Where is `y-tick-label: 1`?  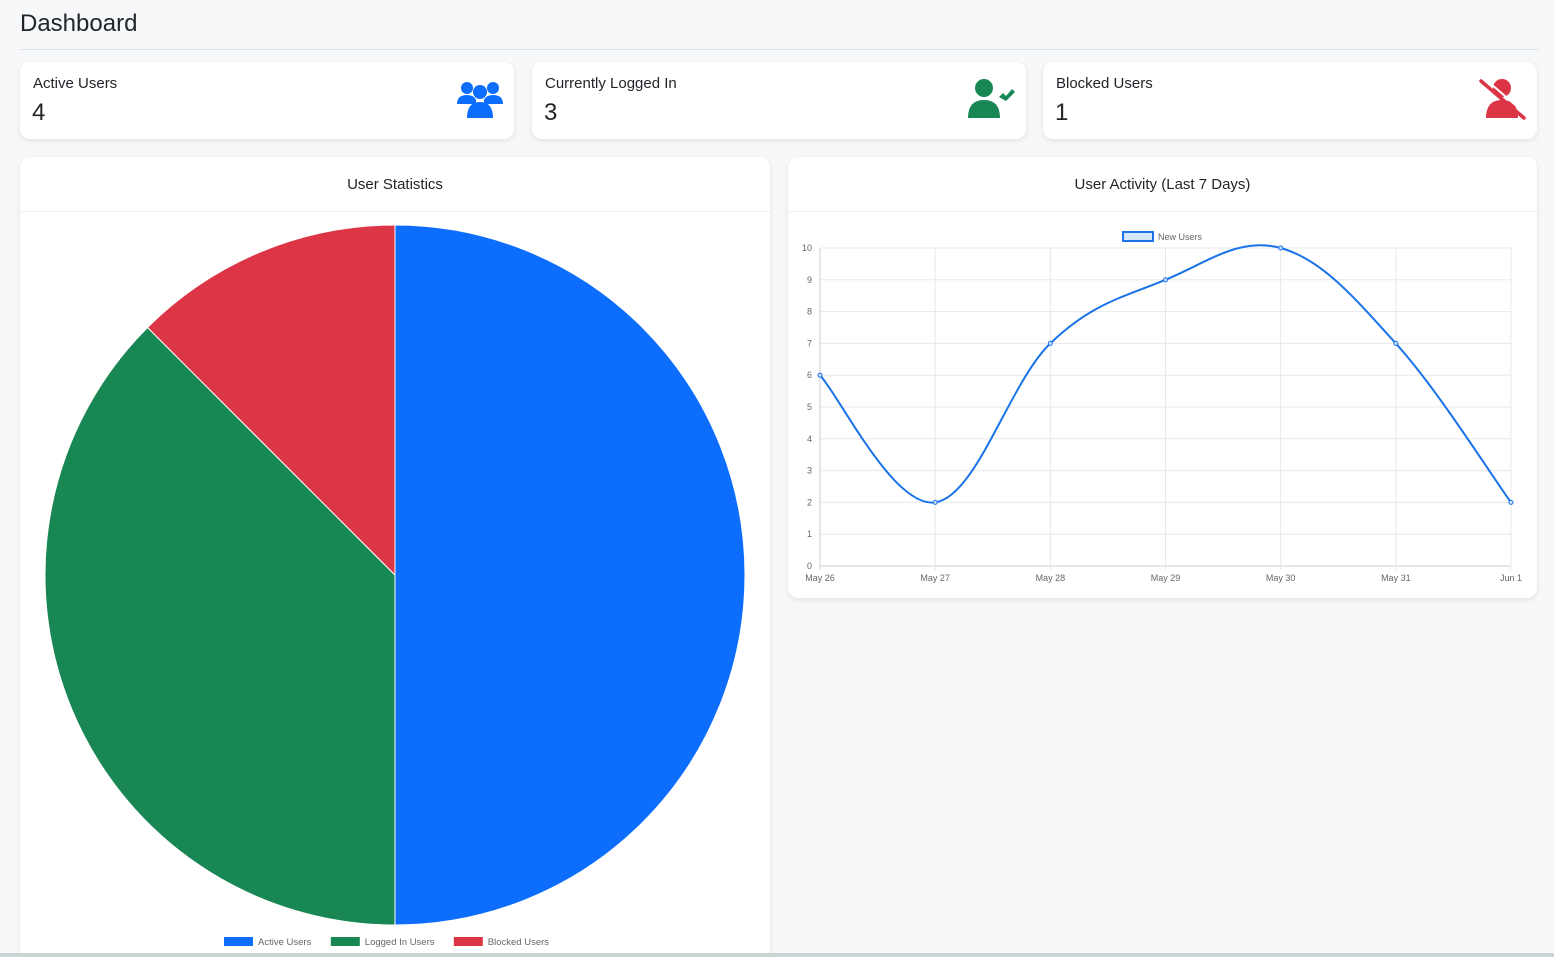 y-tick-label: 1 is located at coordinates (809, 534).